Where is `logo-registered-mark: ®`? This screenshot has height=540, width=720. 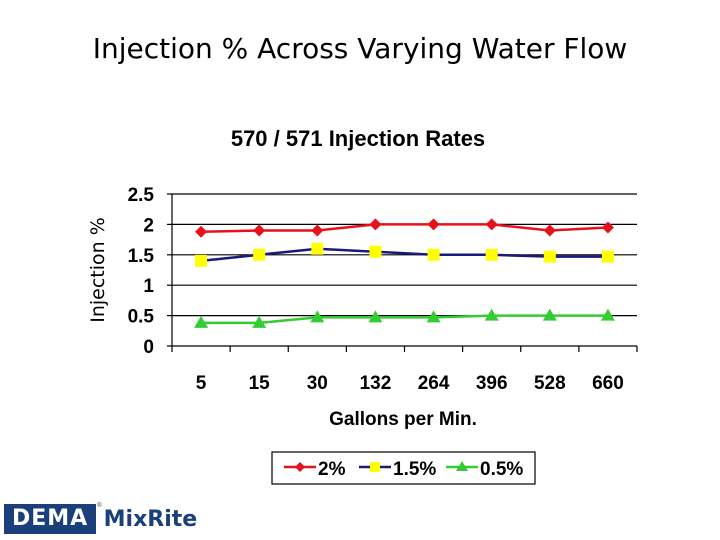
logo-registered-mark: ® is located at coordinates (99, 506).